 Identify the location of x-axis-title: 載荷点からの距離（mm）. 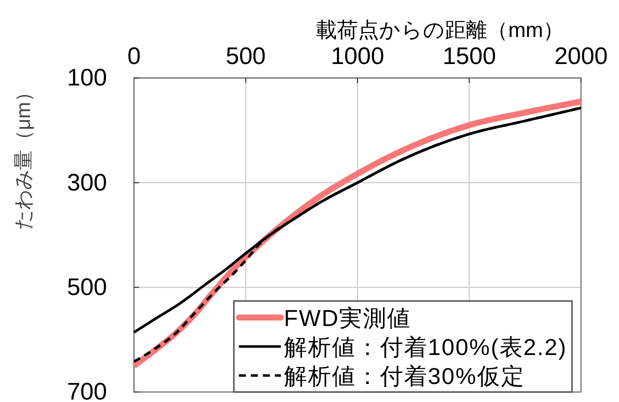
(440, 30).